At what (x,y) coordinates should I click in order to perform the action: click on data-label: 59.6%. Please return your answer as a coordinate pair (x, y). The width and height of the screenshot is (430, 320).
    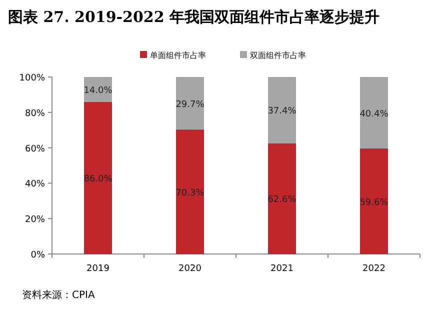
    Looking at the image, I should click on (374, 203).